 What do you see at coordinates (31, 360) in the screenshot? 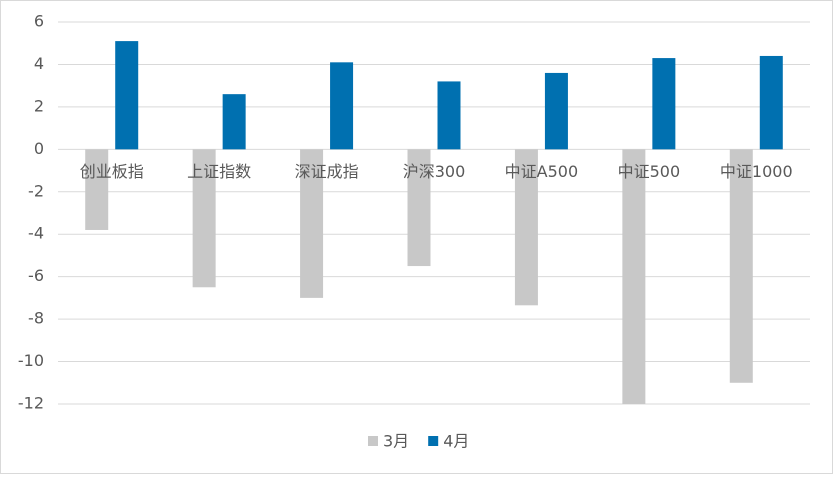
I see `y-tick-label: -10` at bounding box center [31, 360].